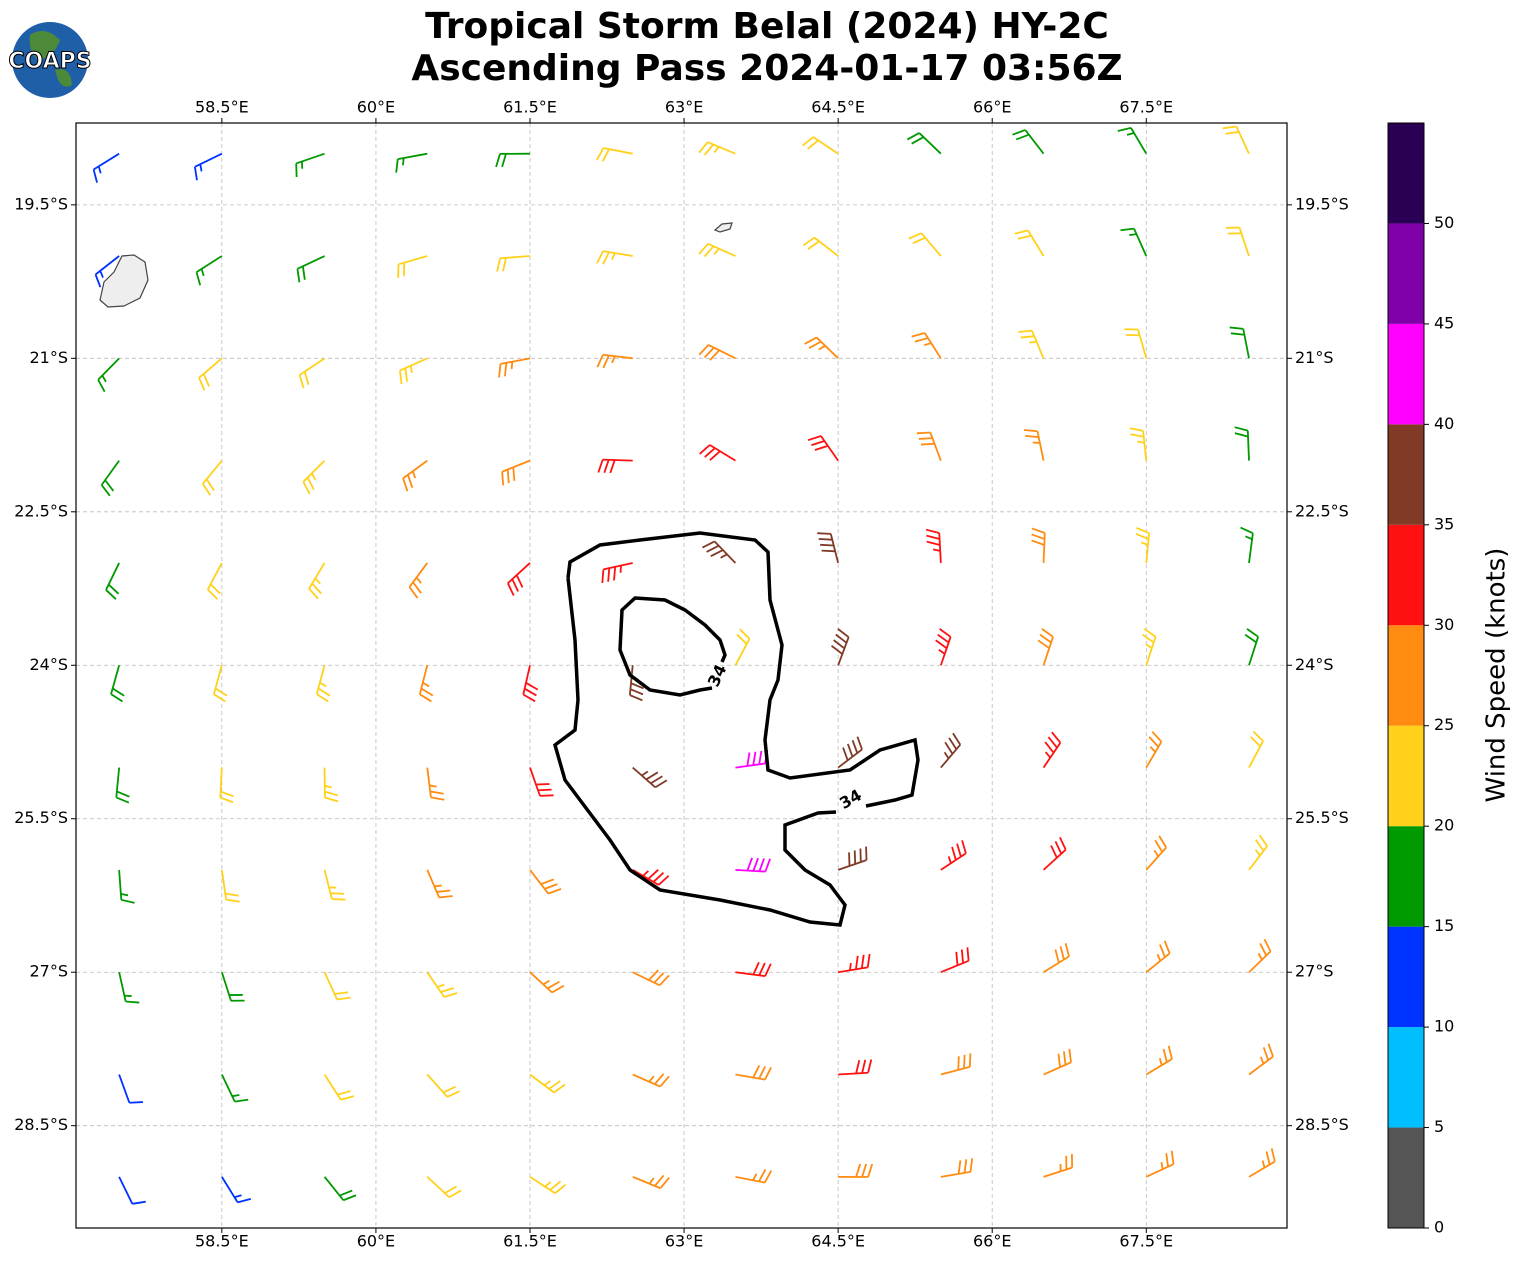 The image size is (1524, 1268). I want to click on colorbar-frame, so click(1406, 675).